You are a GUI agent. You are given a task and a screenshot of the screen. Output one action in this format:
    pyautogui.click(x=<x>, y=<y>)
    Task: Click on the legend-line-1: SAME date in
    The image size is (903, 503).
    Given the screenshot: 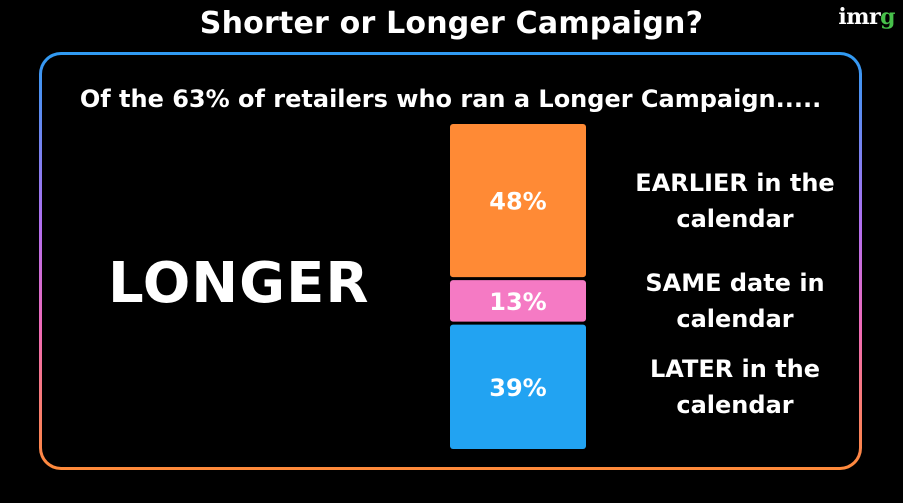 What is the action you would take?
    pyautogui.click(x=735, y=282)
    